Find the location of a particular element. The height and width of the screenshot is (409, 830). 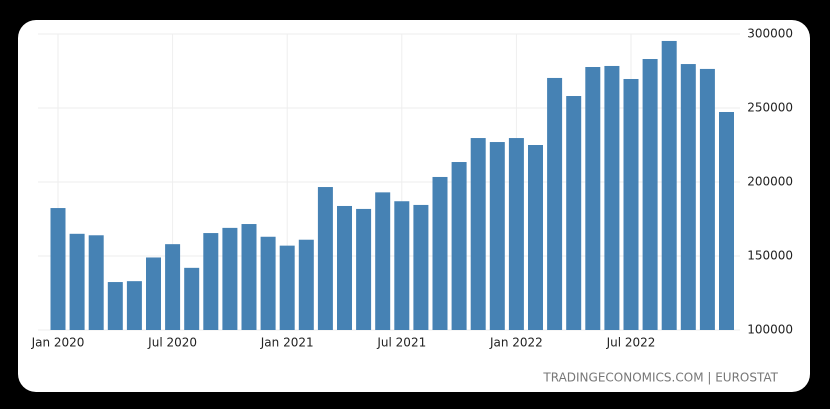

y-tick-label: 150000 is located at coordinates (770, 256).